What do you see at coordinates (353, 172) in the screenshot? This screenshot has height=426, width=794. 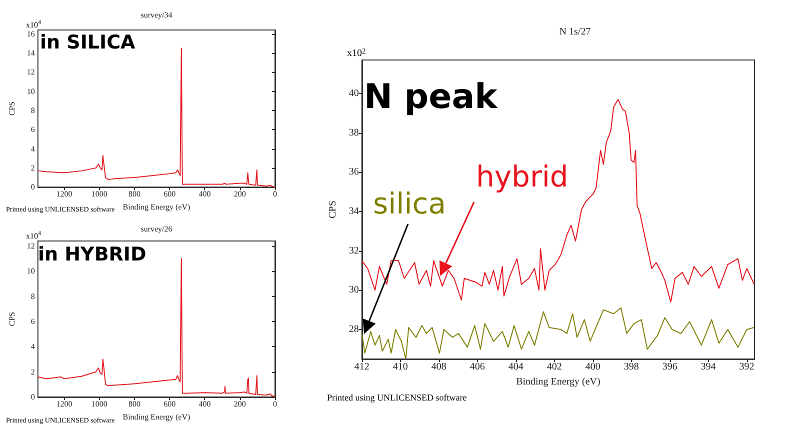 I see `y-tick-label: 36` at bounding box center [353, 172].